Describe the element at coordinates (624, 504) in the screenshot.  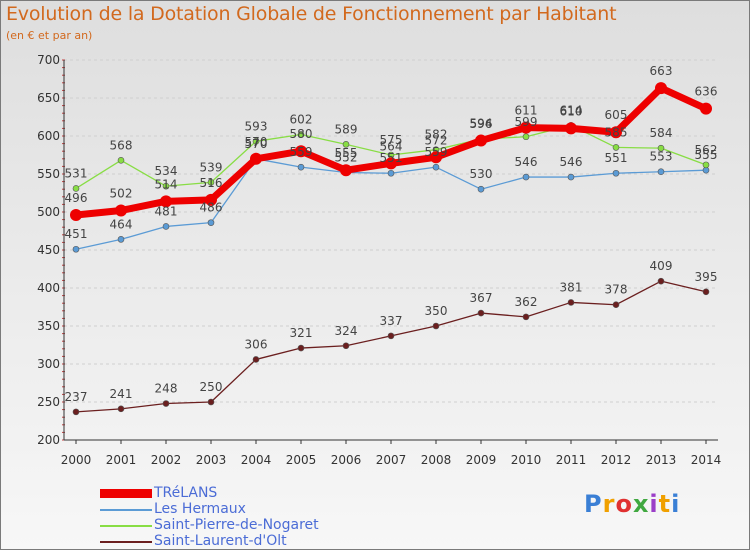
I see `logo-letter: o` at that location.